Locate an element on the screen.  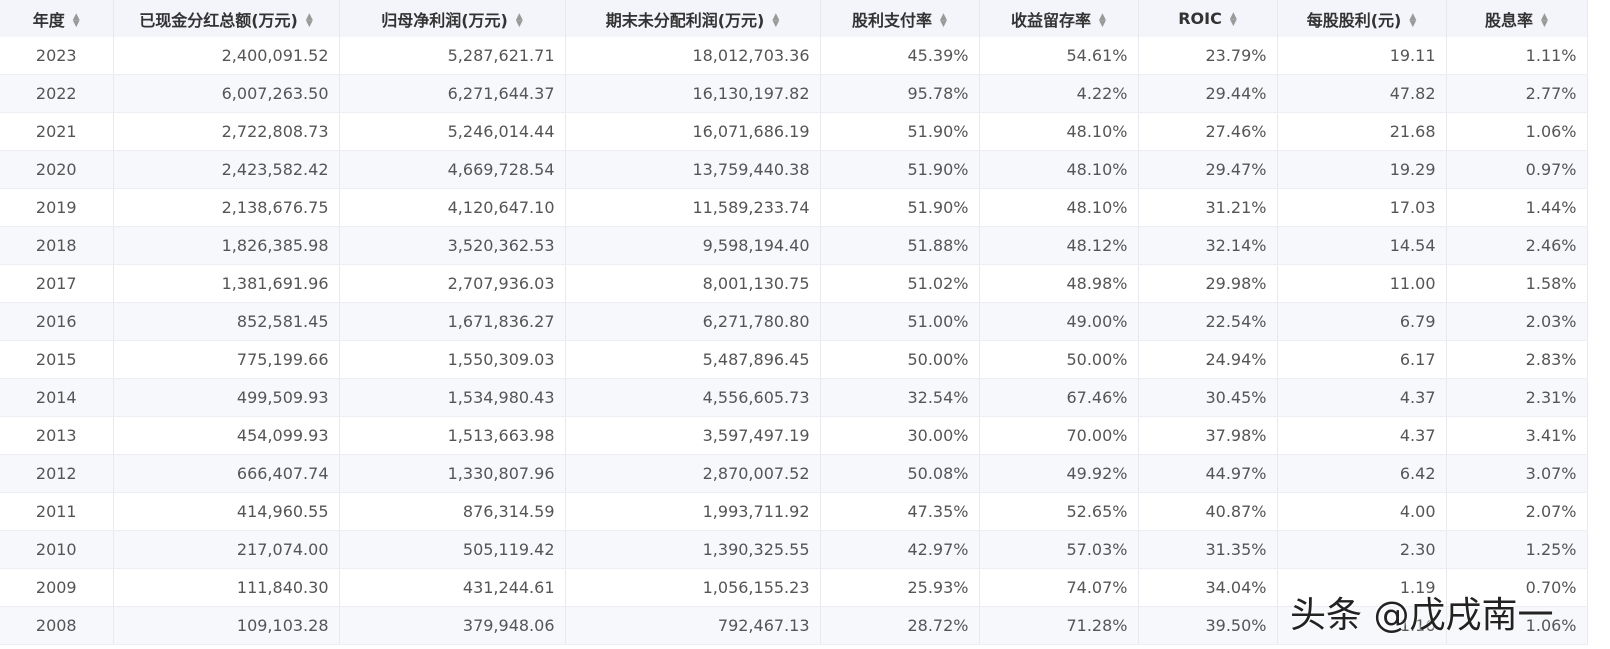
table-cell: 9,598,194.40 is located at coordinates (693, 245).